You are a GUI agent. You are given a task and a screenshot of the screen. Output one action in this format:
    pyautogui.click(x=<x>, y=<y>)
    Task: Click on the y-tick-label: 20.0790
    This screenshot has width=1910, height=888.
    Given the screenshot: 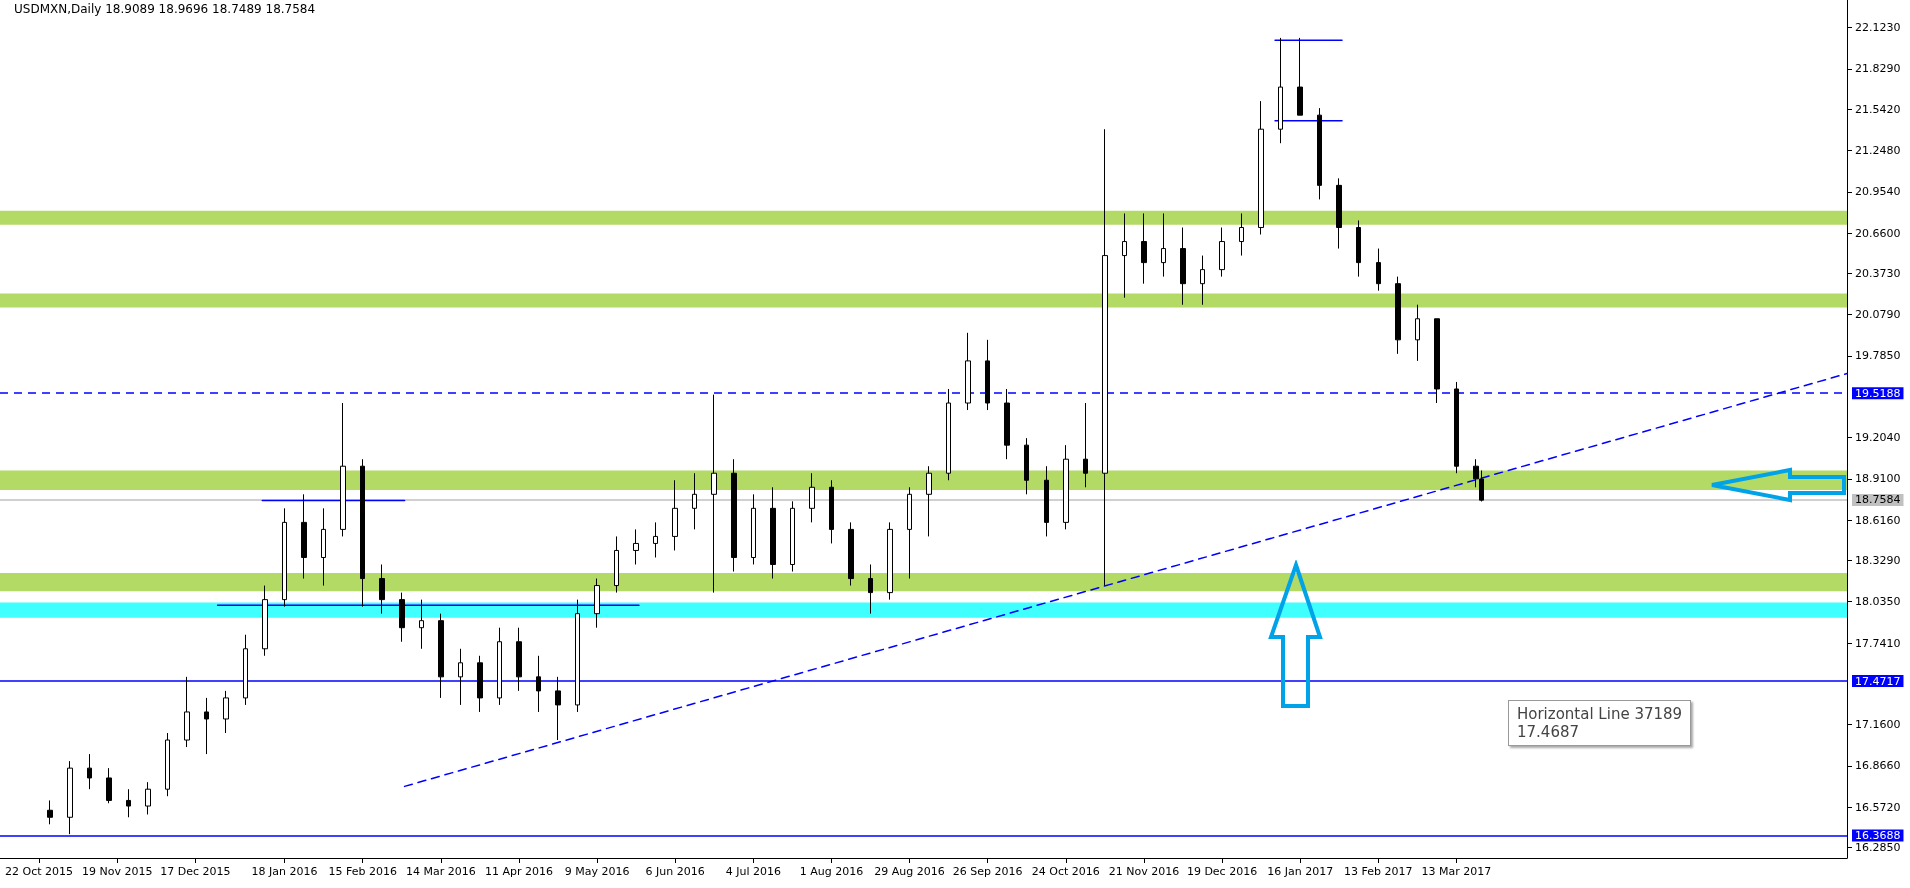 What is the action you would take?
    pyautogui.click(x=1878, y=315)
    